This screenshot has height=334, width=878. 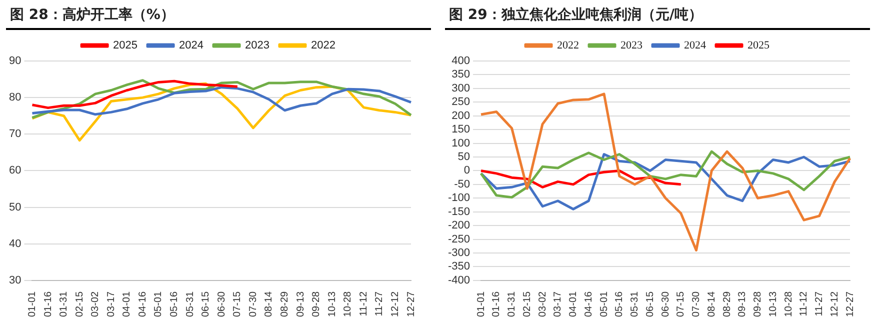 I want to click on y-tick-label: -150, so click(x=459, y=212).